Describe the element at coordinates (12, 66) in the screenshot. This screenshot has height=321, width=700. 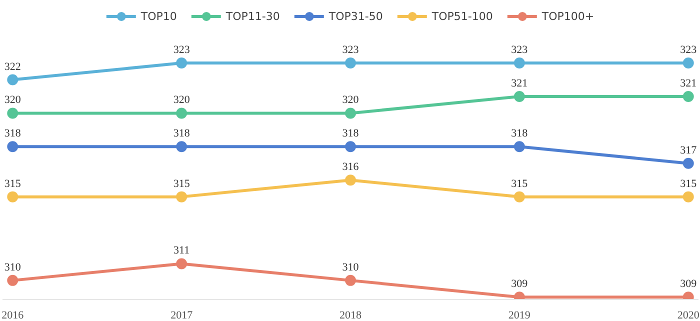
I see `data-label: 322` at that location.